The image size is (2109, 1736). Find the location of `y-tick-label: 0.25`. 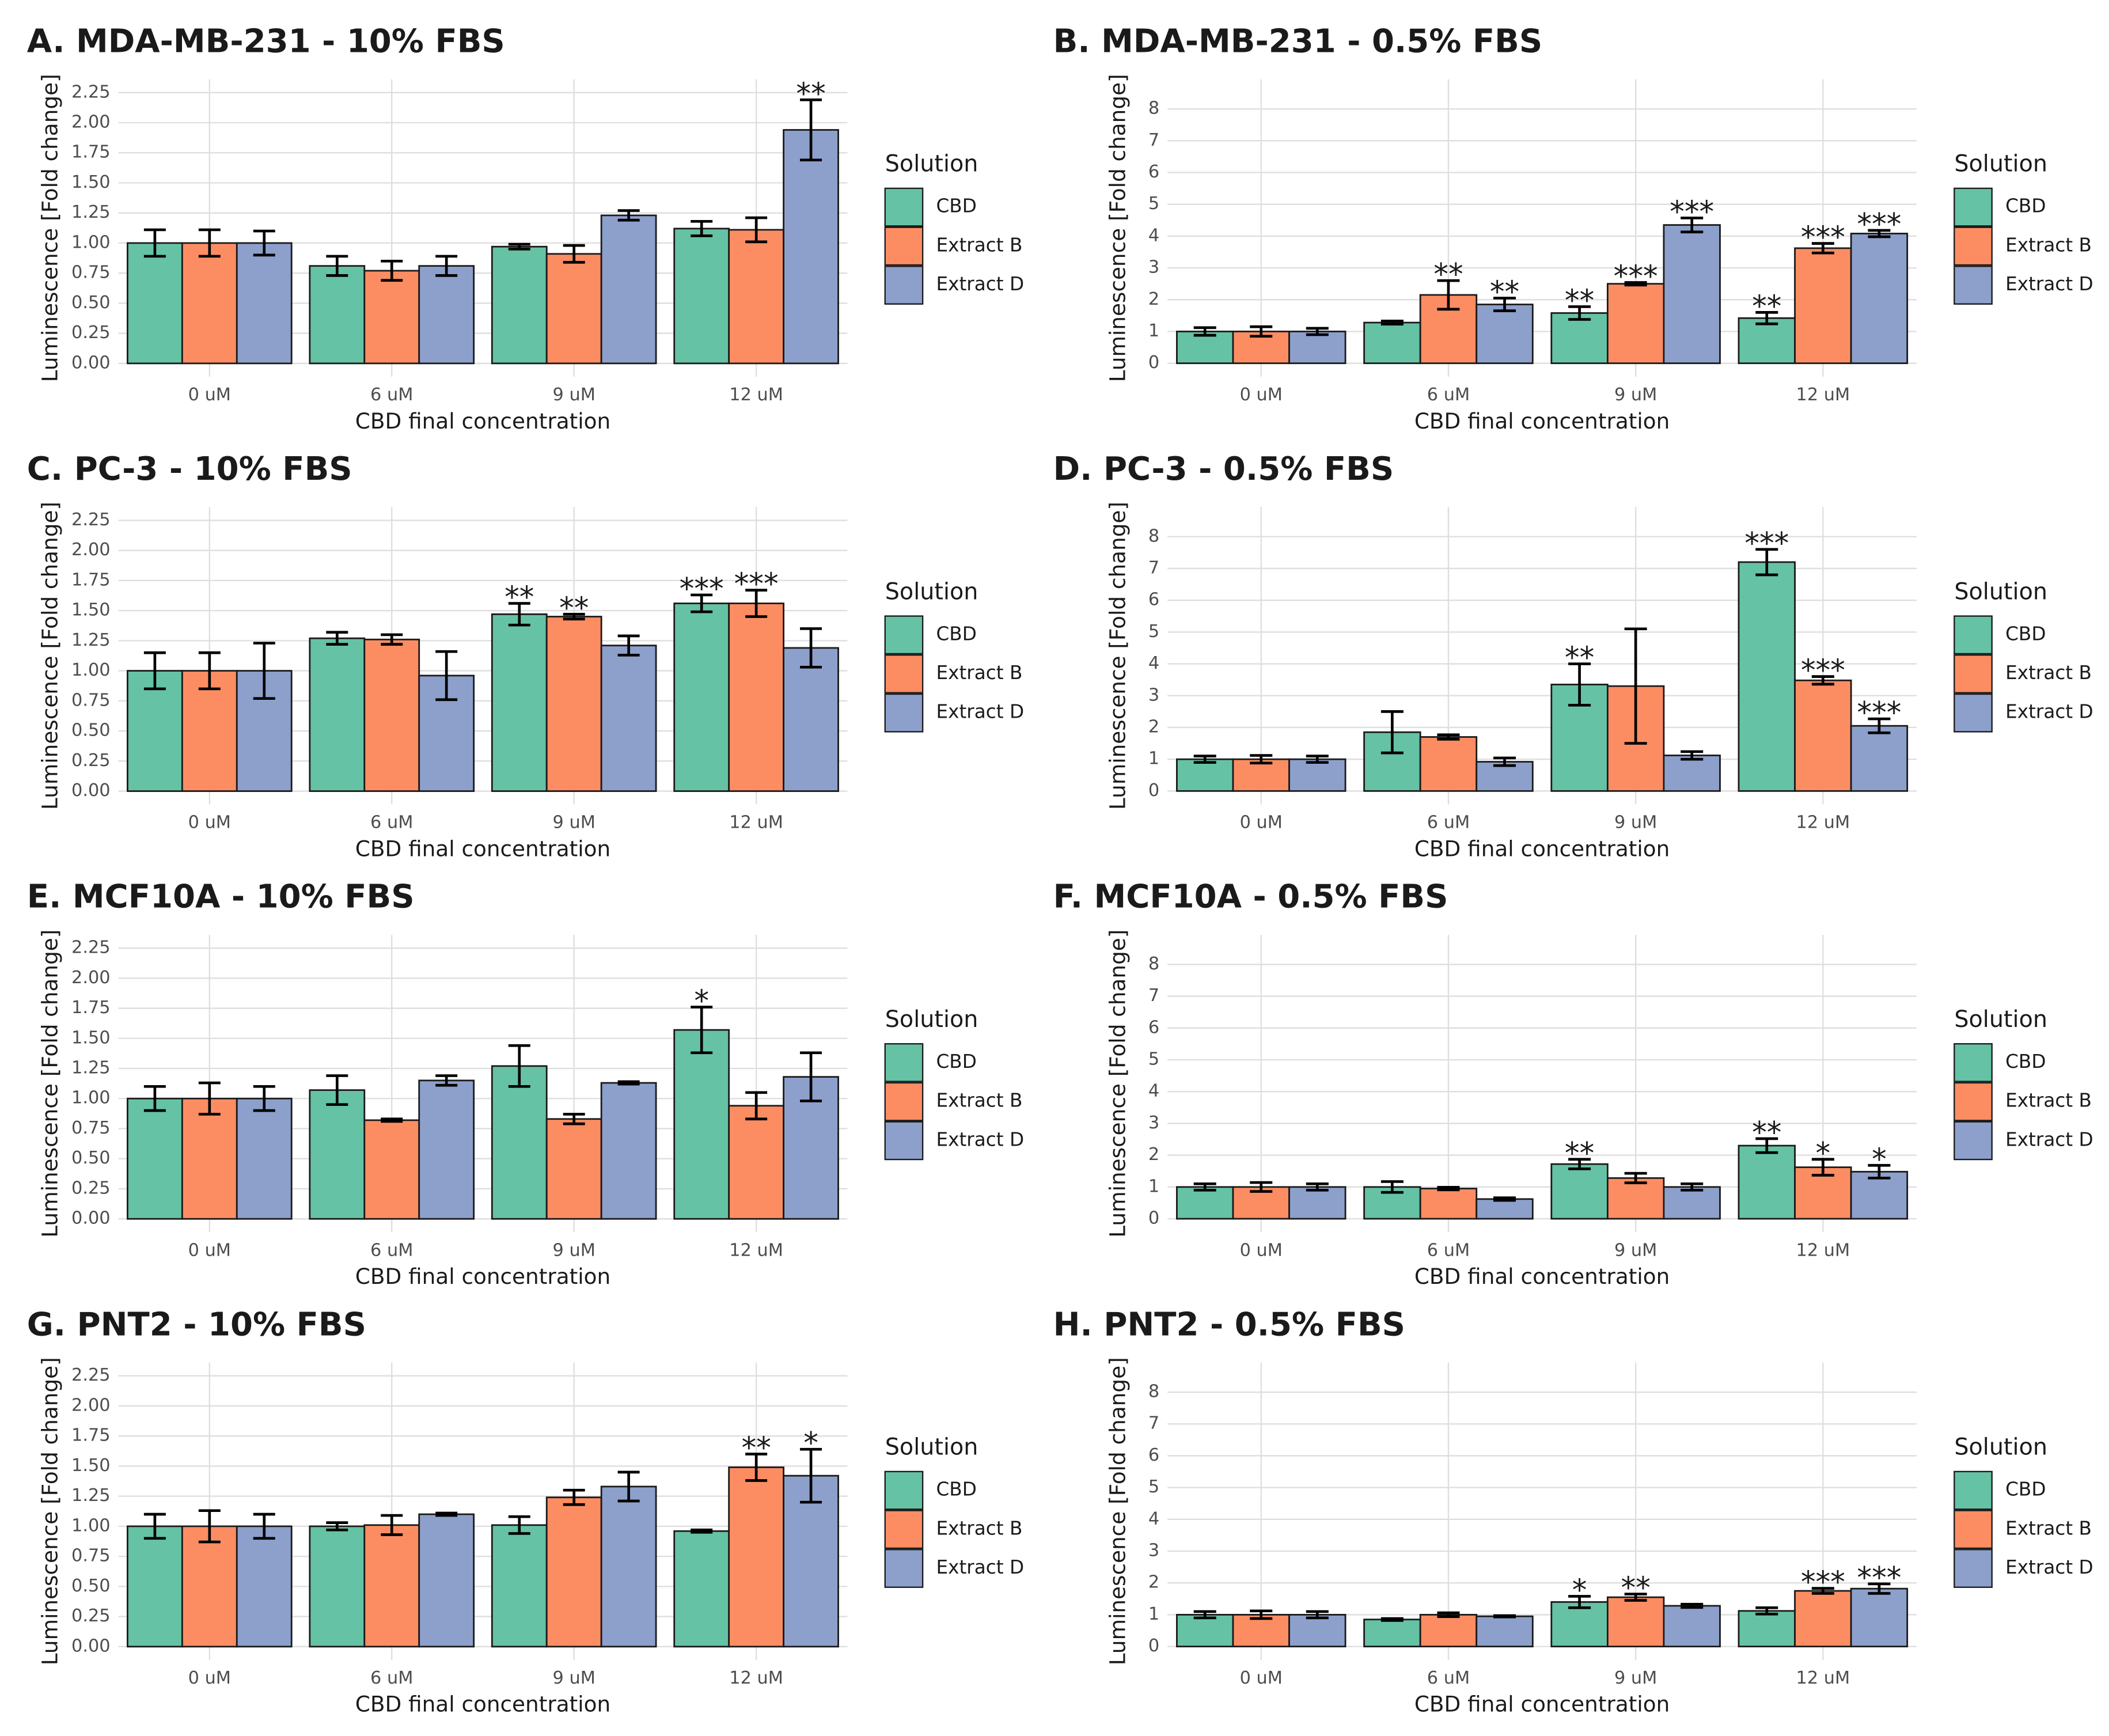

y-tick-label: 0.25 is located at coordinates (91, 1188).